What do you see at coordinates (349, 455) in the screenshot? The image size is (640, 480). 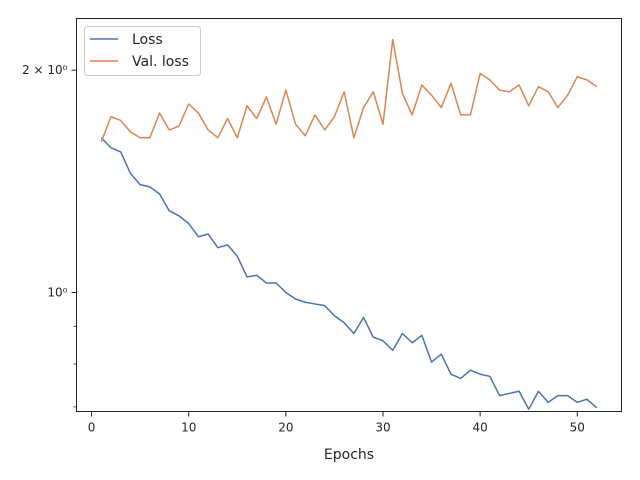 I see `x-axis-label: Epochs` at bounding box center [349, 455].